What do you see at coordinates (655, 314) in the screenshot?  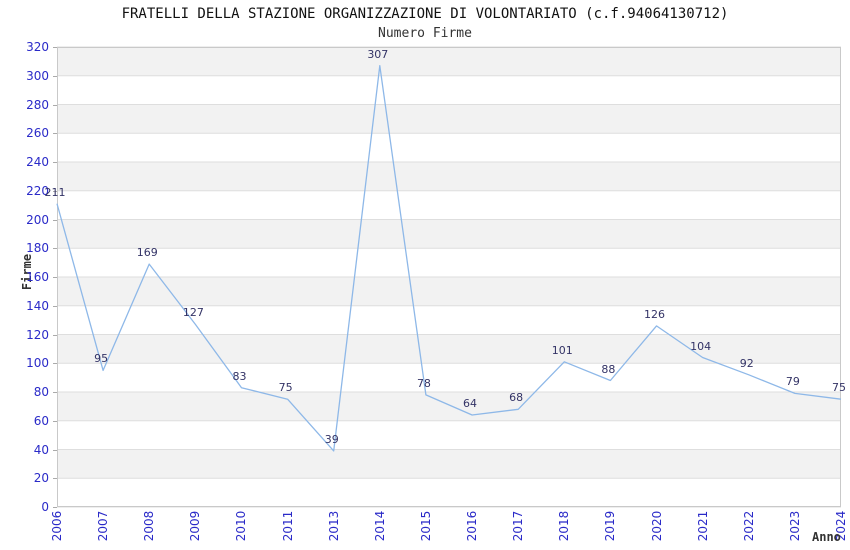 I see `data-label: 126` at bounding box center [655, 314].